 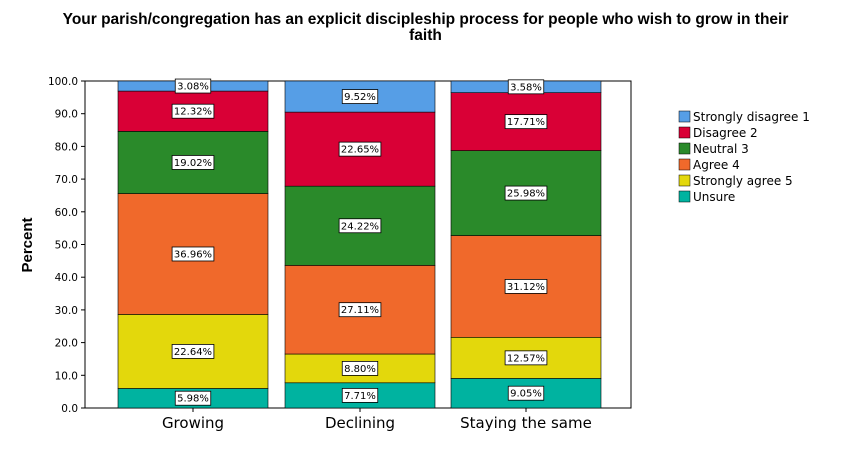 I want to click on y-tick-label: 70.0, so click(x=66, y=180).